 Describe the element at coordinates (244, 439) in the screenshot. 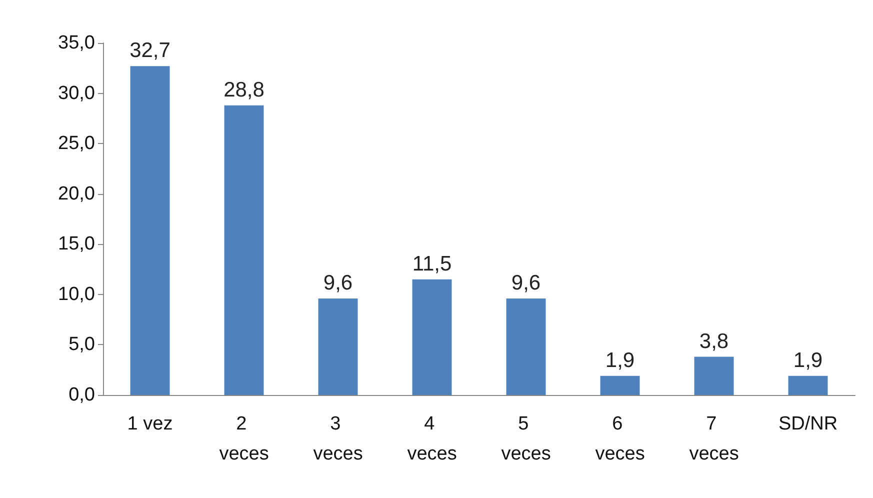

I see `x-tick-label: 2 veces` at that location.